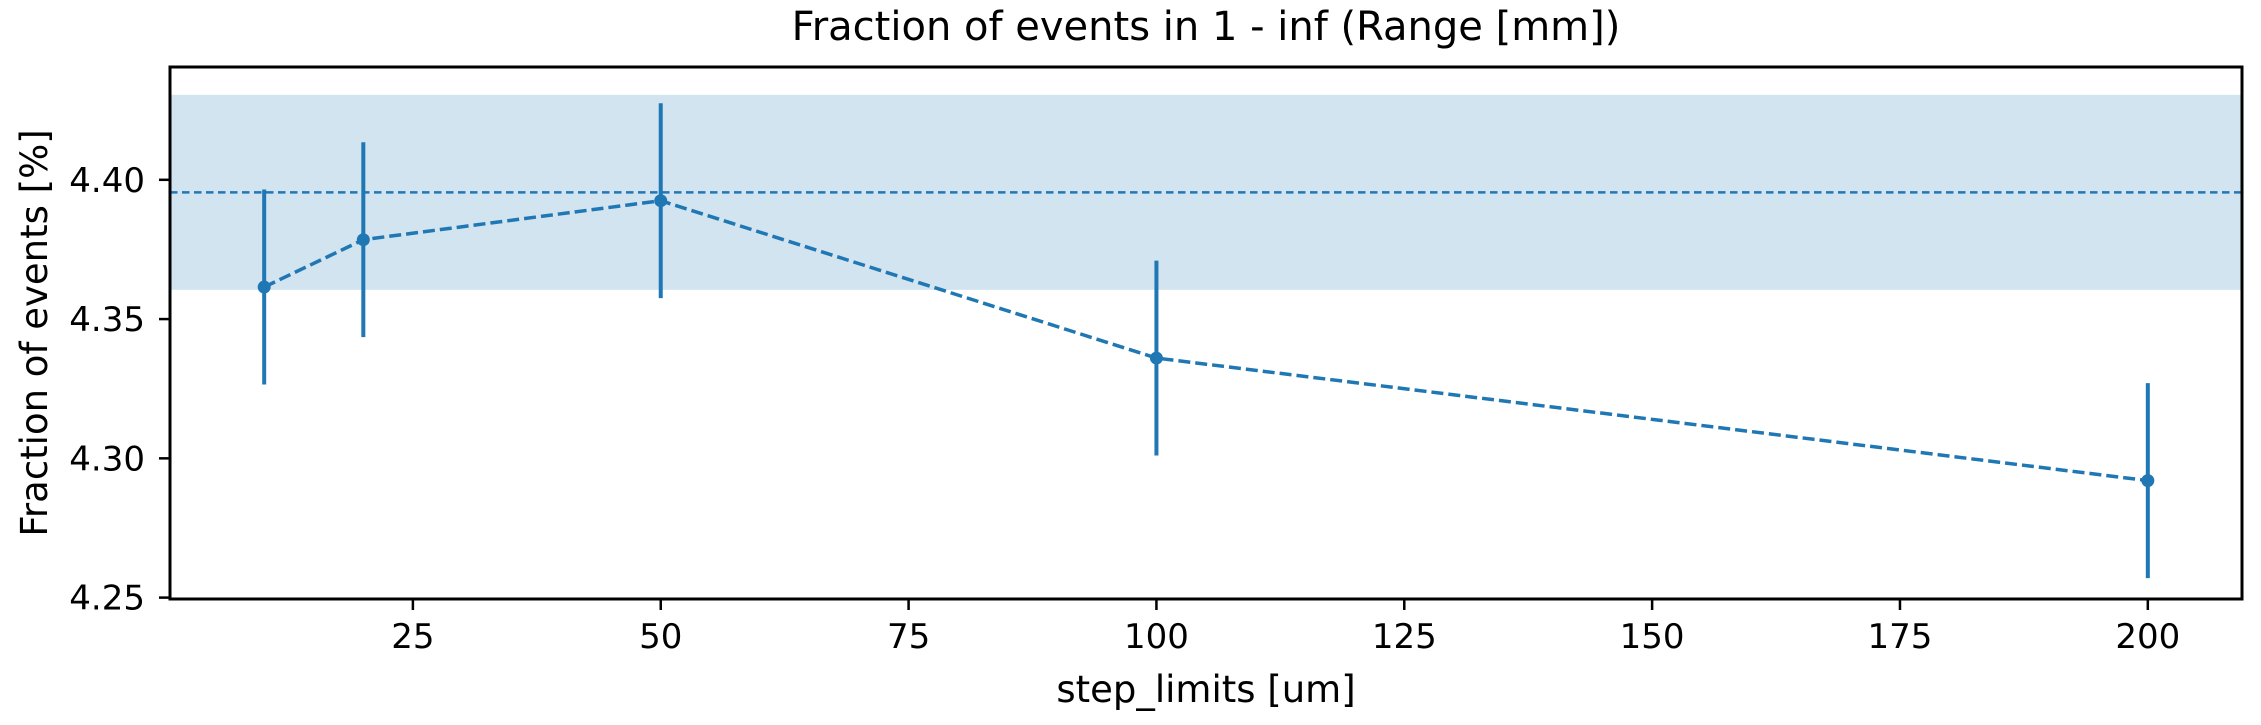 This screenshot has height=725, width=2261. What do you see at coordinates (34, 332) in the screenshot?
I see `y-axis-label: Fraction of events [%]` at bounding box center [34, 332].